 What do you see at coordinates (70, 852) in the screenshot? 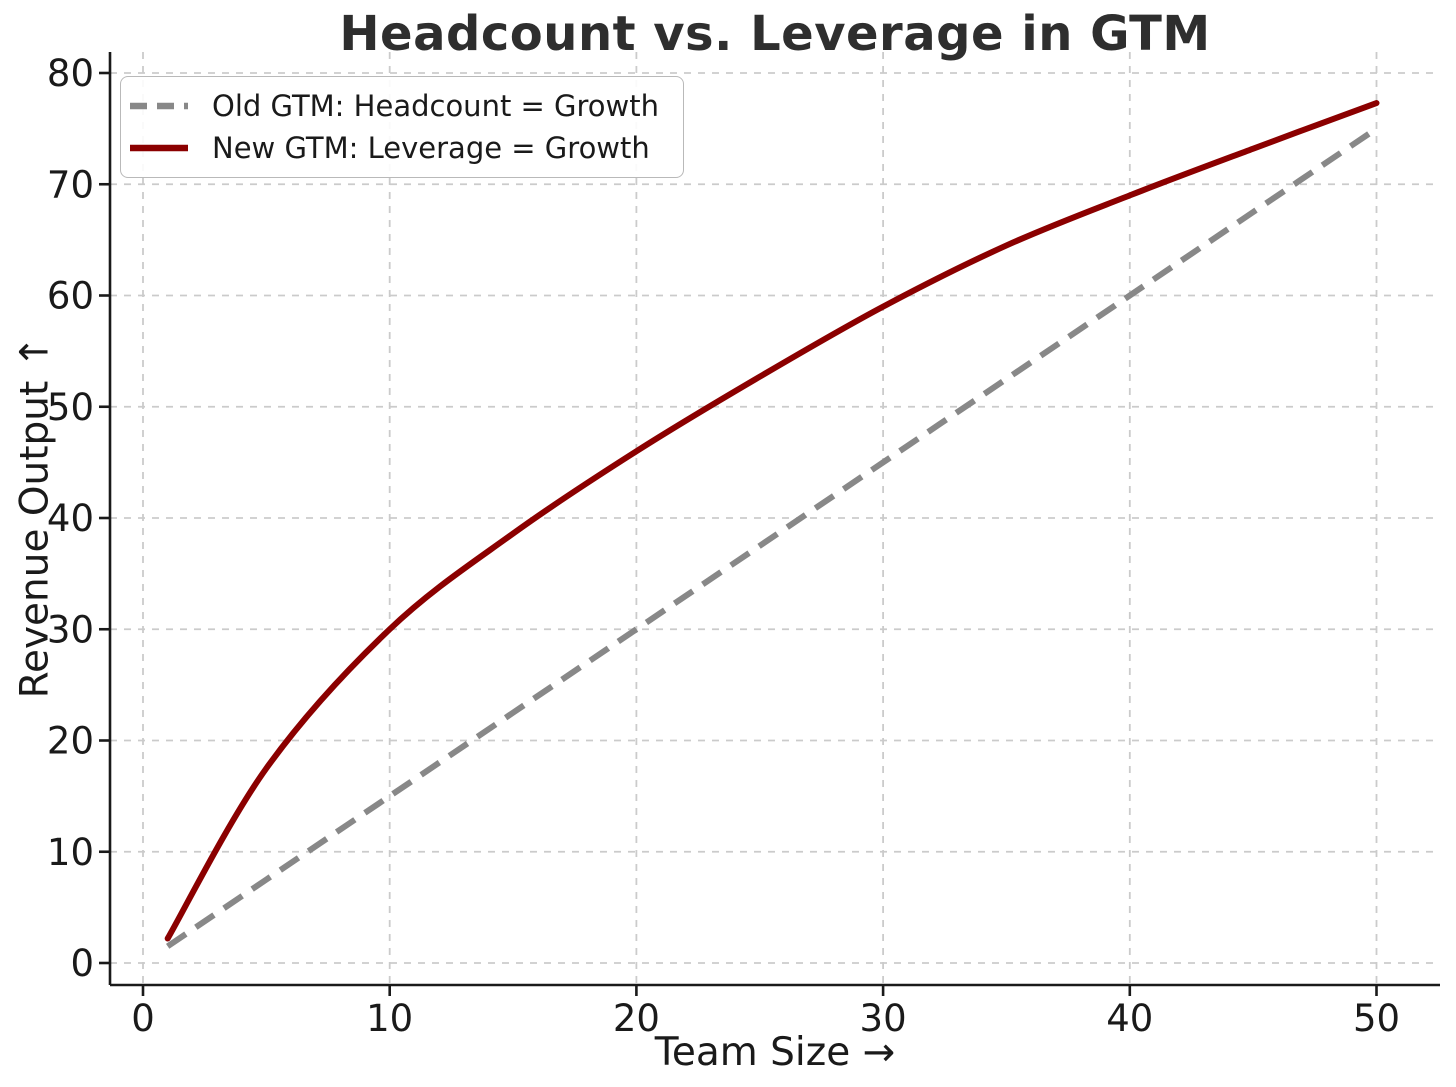
I see `y-tick-label: 10` at bounding box center [70, 852].